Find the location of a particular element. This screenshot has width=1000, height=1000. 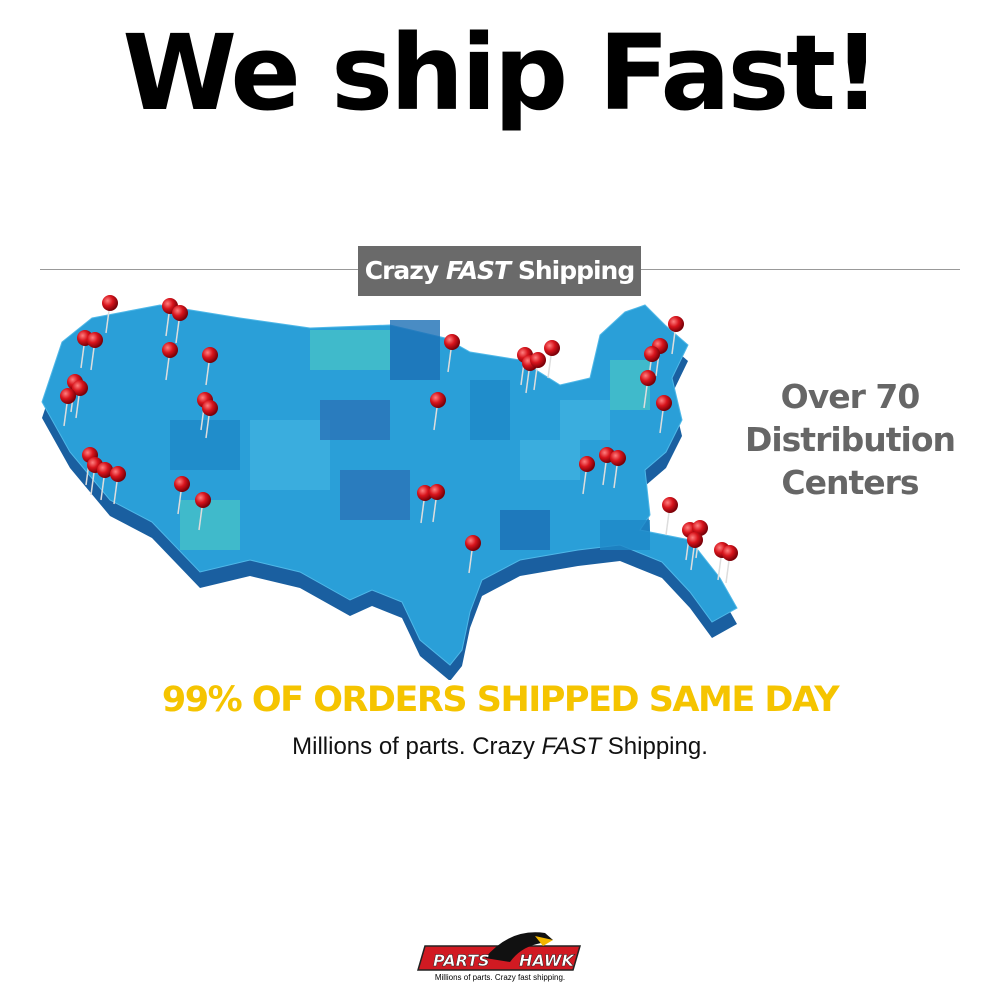

subline-text: Millions of parts. Crazy is located at coordinates (413, 746).